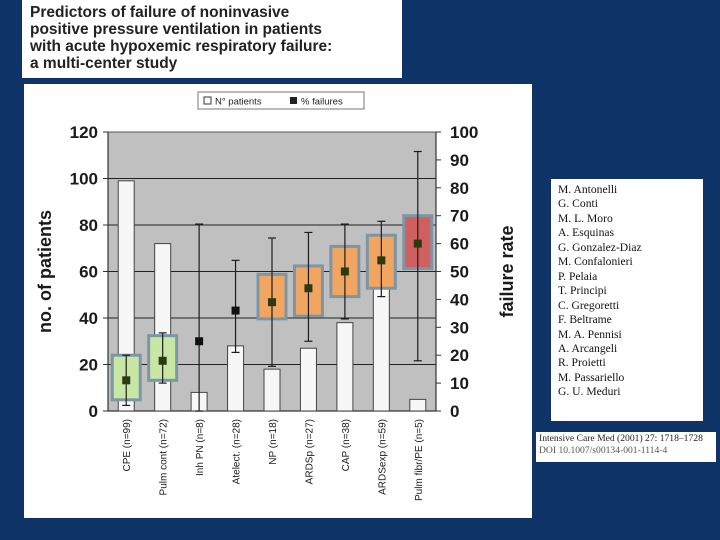 Image resolution: width=720 pixels, height=540 pixels. What do you see at coordinates (595, 262) in the screenshot?
I see `author-name: M. Confalonieri` at bounding box center [595, 262].